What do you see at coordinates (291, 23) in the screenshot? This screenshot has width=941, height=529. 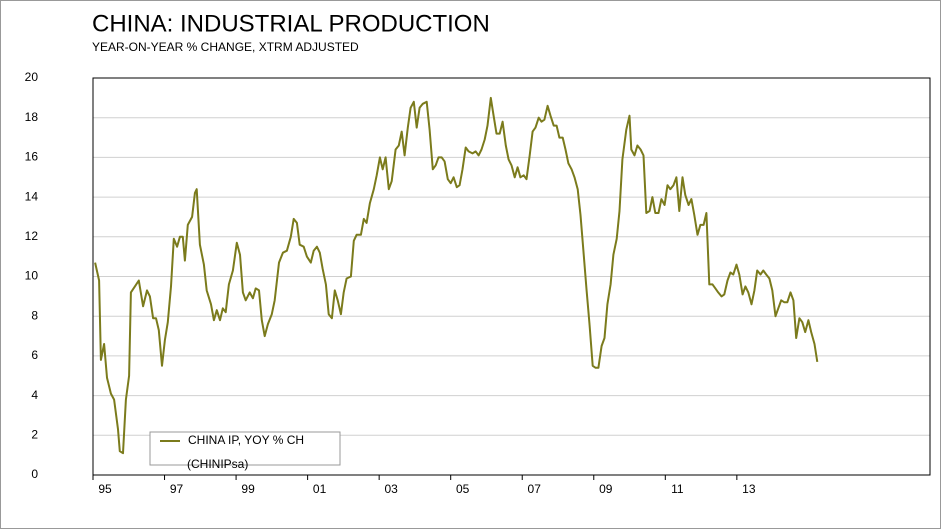 I see `chart-title: CHINA: INDUSTRIAL PRODUCTION` at bounding box center [291, 23].